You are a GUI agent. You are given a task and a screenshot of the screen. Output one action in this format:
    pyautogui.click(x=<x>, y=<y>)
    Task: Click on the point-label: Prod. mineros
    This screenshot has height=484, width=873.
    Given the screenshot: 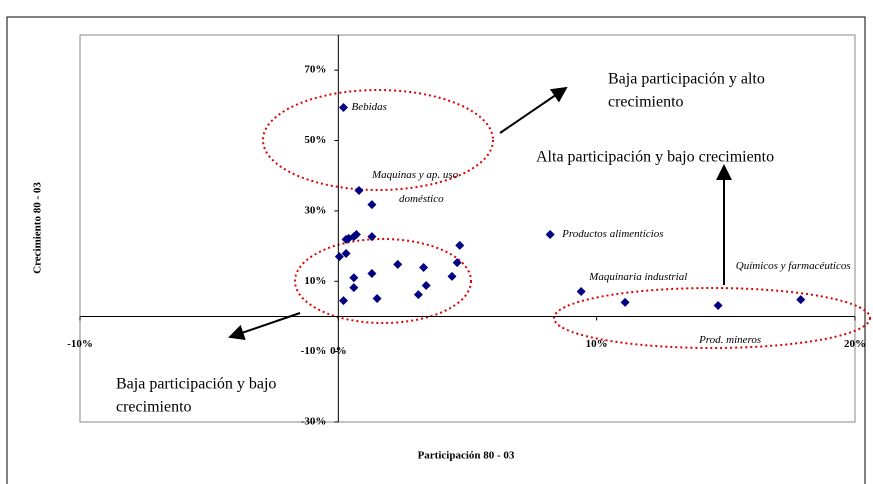 What is the action you would take?
    pyautogui.click(x=729, y=340)
    